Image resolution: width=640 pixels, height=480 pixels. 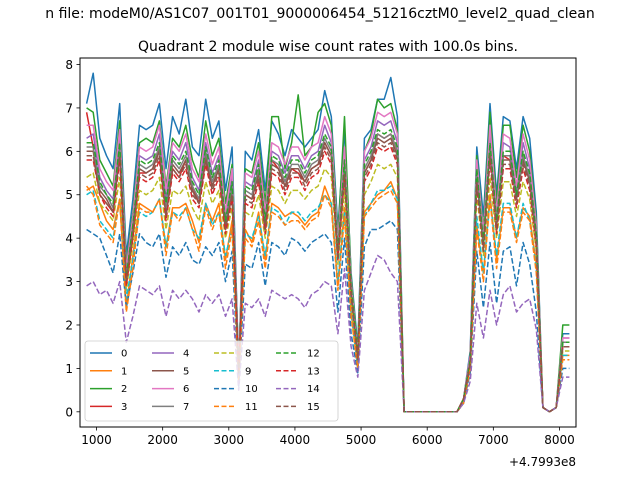 I want to click on x-tick-label: 5000, so click(x=361, y=440).